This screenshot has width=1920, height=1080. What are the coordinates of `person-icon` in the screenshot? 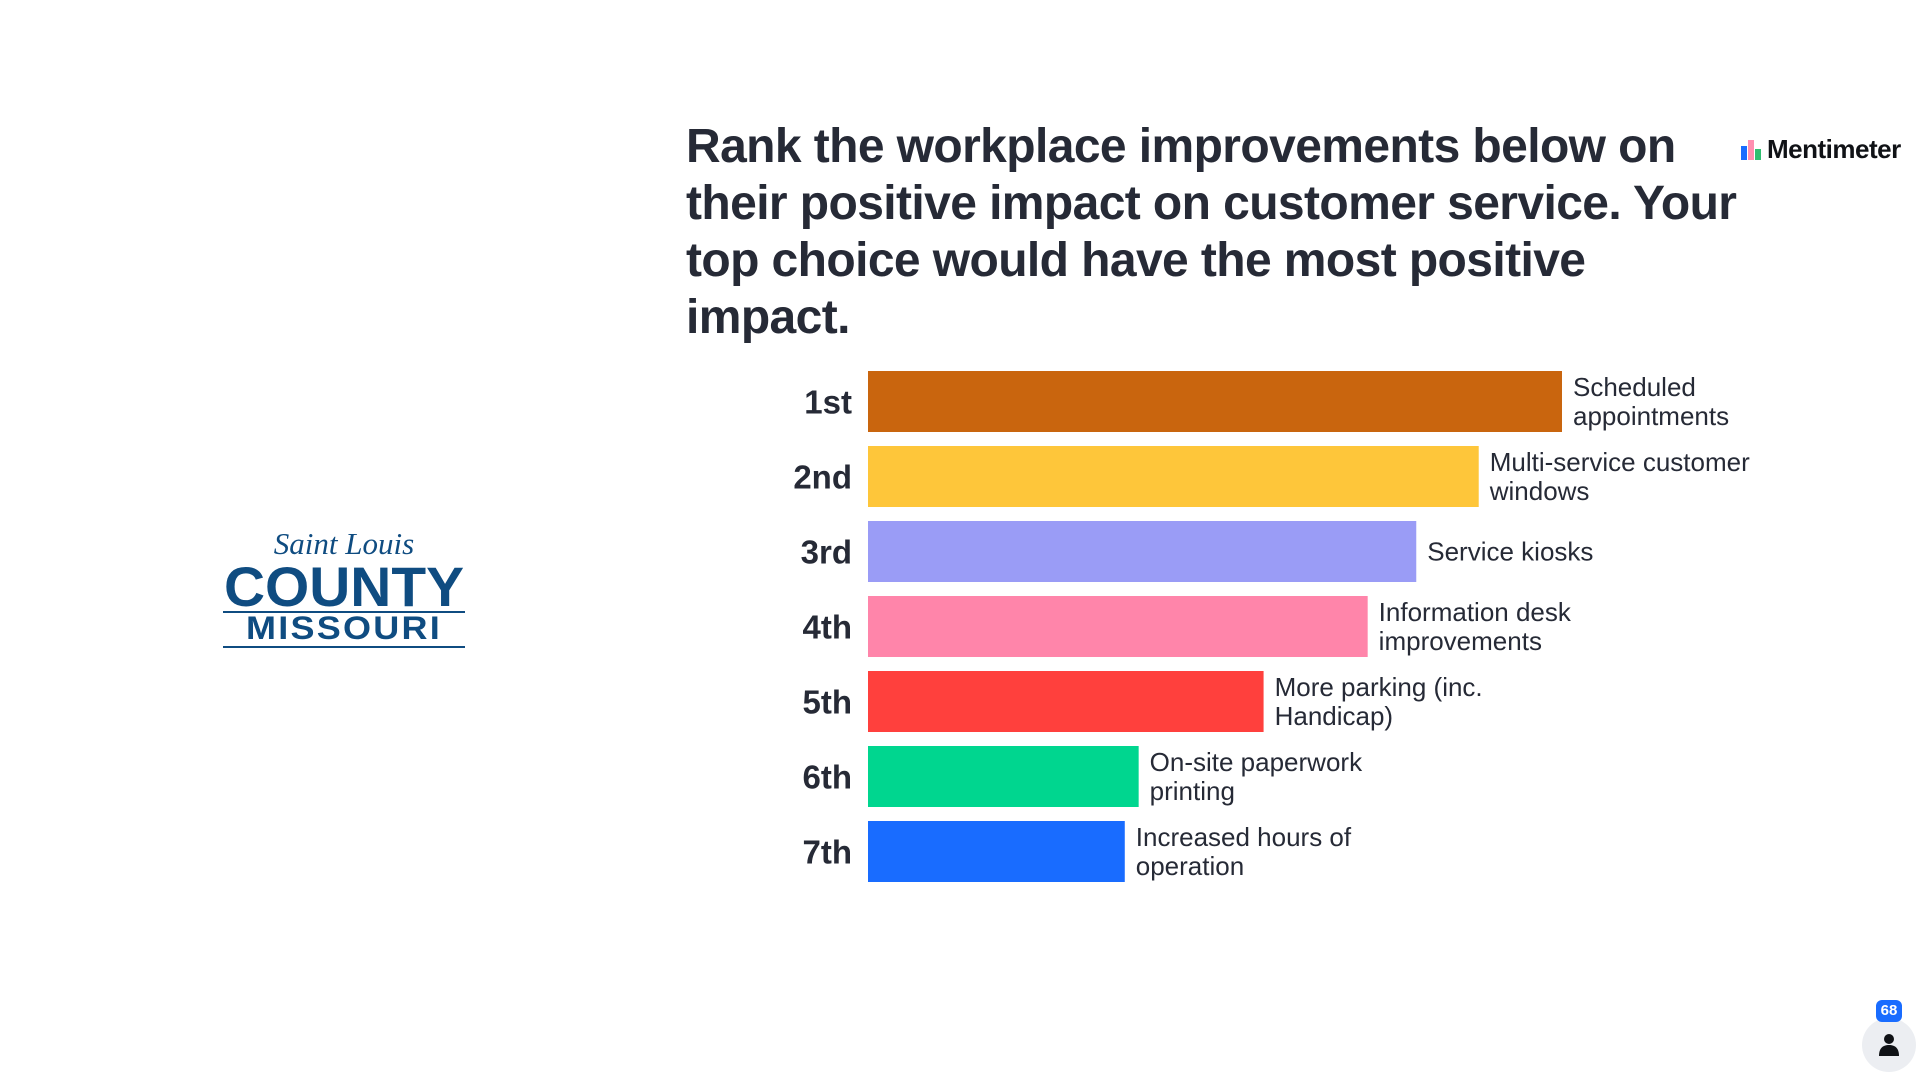 It's located at (1889, 1045).